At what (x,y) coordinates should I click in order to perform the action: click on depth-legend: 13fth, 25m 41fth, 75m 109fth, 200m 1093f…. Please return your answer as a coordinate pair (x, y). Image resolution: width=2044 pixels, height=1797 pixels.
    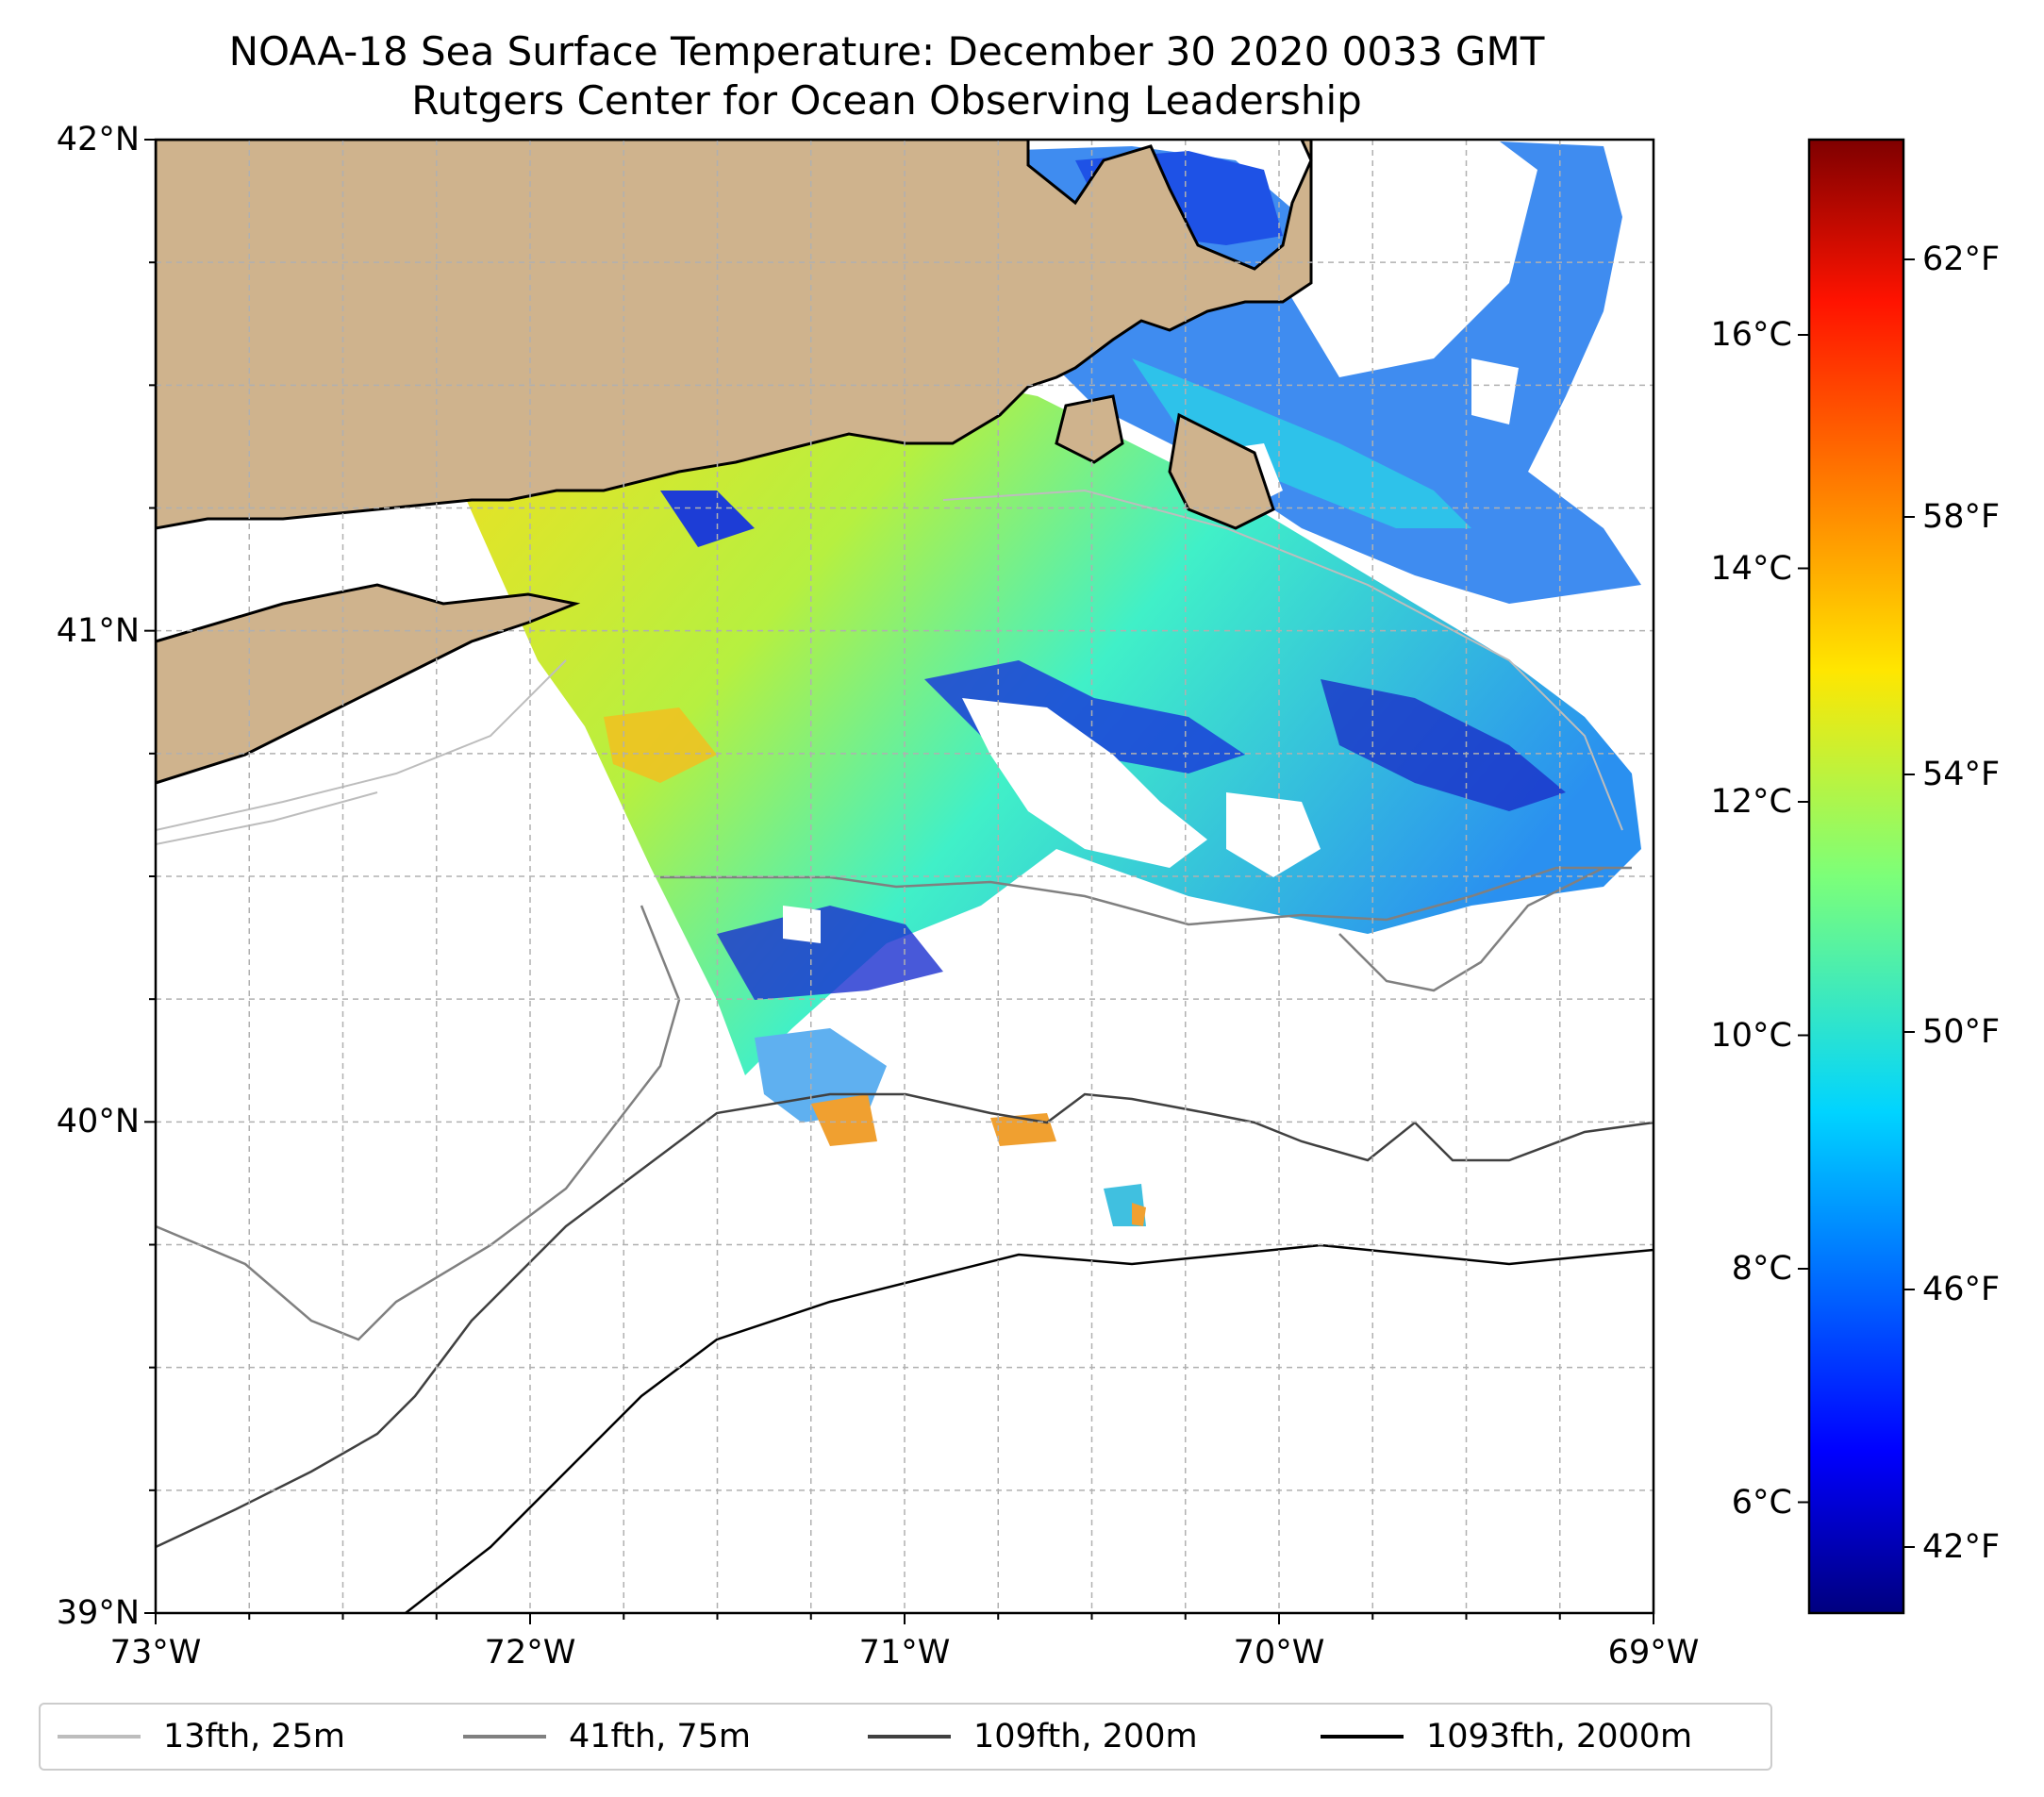
    Looking at the image, I should click on (905, 1737).